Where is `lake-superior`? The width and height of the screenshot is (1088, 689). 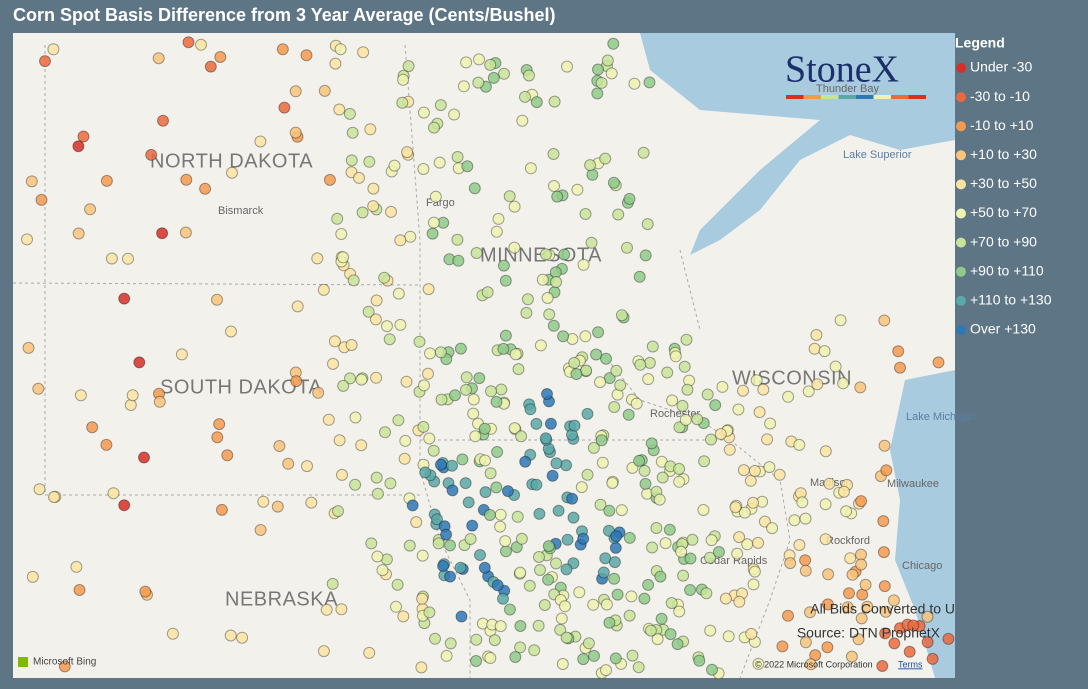
lake-superior is located at coordinates (797, 144).